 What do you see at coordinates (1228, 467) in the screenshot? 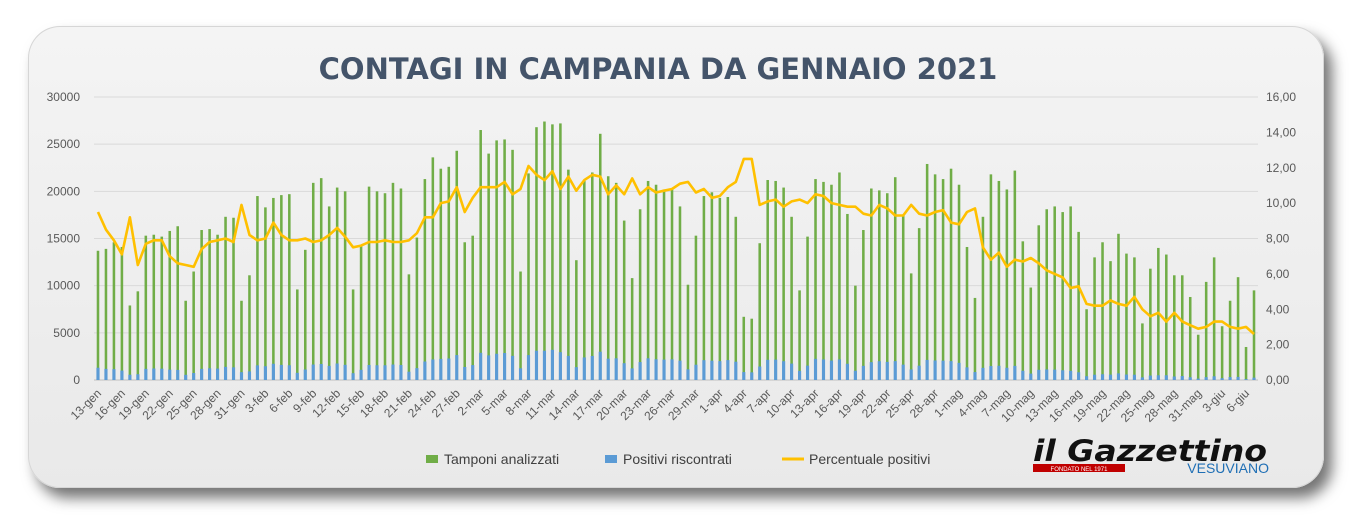
I see `logo-subtitle: VESUVIANO` at bounding box center [1228, 467].